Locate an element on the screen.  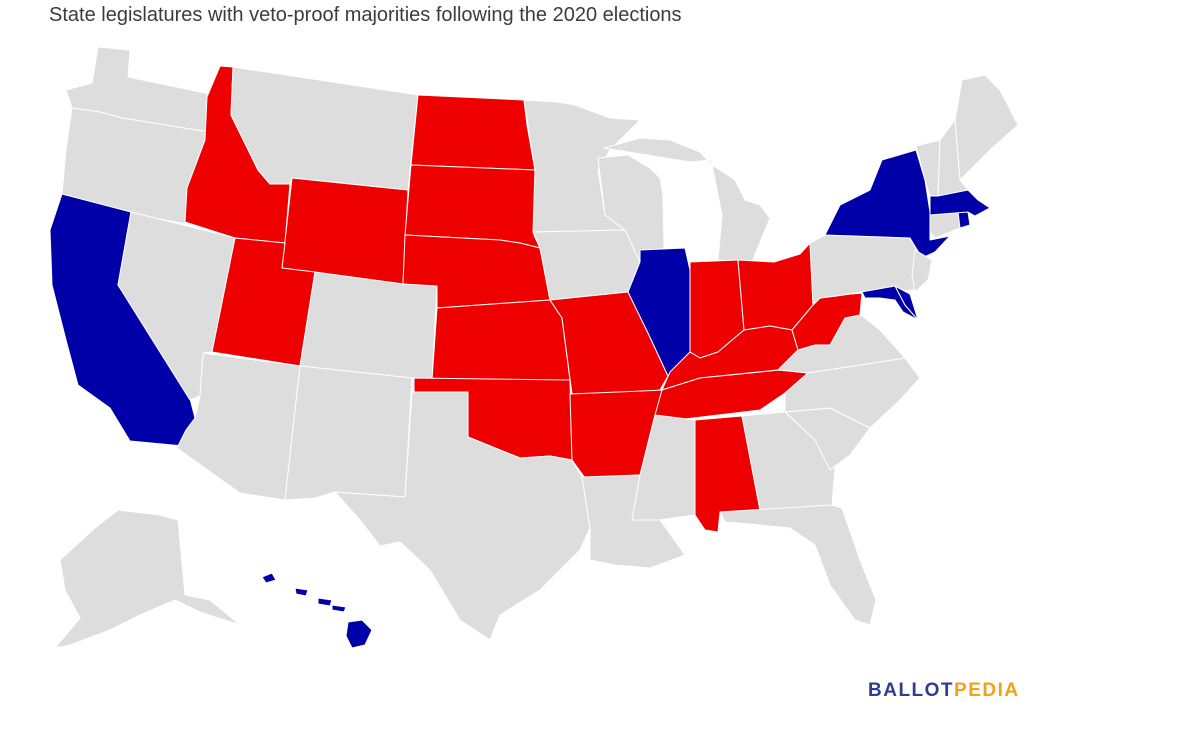
logo-part-pedia: PEDIA is located at coordinates (987, 690).